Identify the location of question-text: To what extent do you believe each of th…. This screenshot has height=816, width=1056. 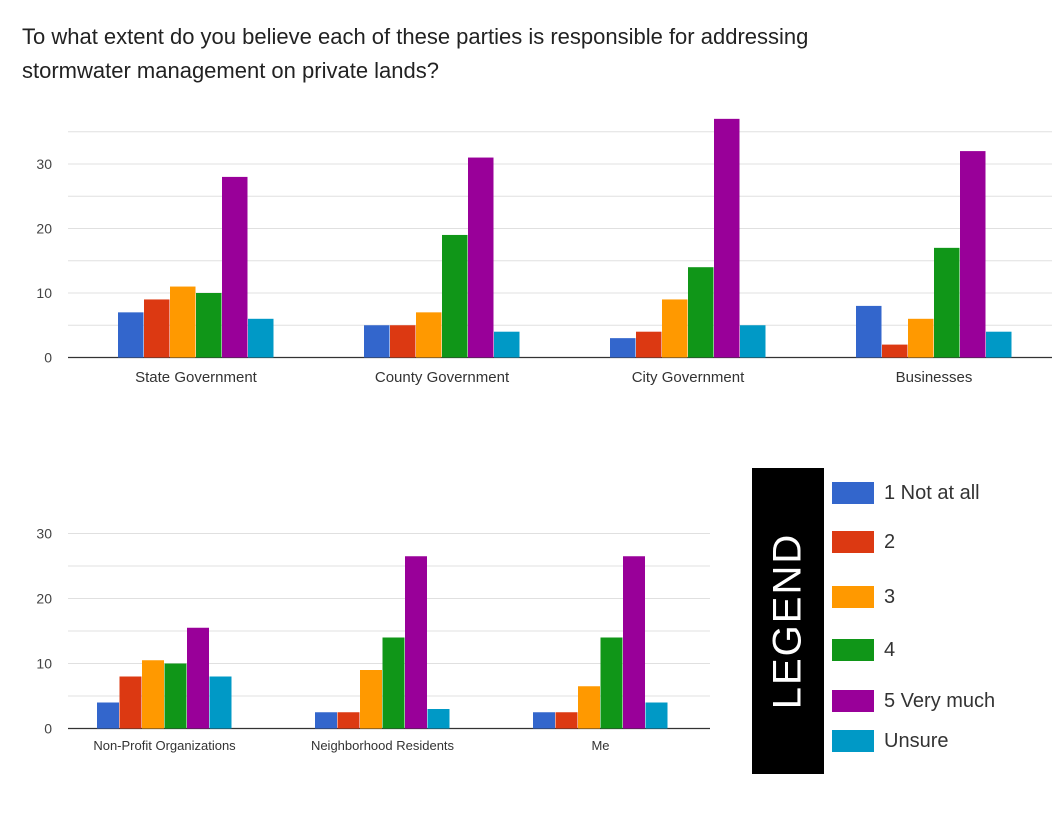
(472, 54).